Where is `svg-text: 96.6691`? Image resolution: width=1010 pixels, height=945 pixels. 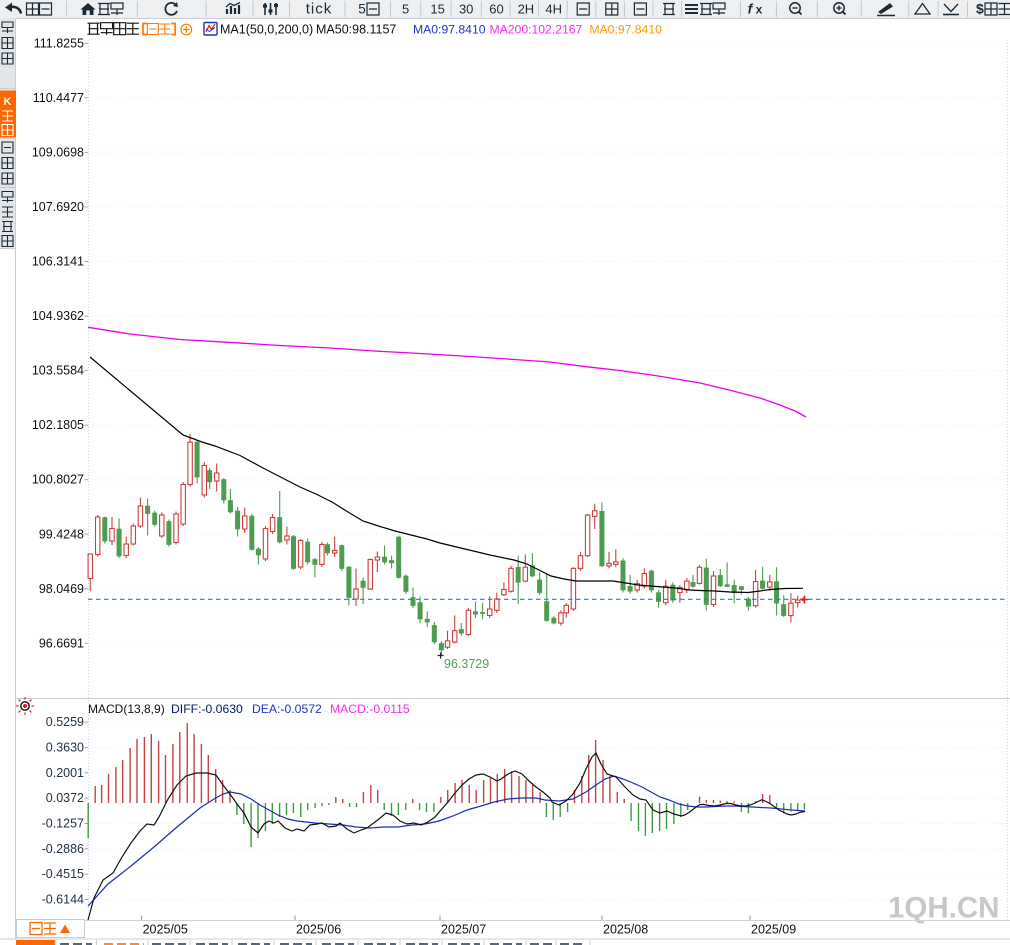
svg-text: 96.6691 is located at coordinates (61, 643).